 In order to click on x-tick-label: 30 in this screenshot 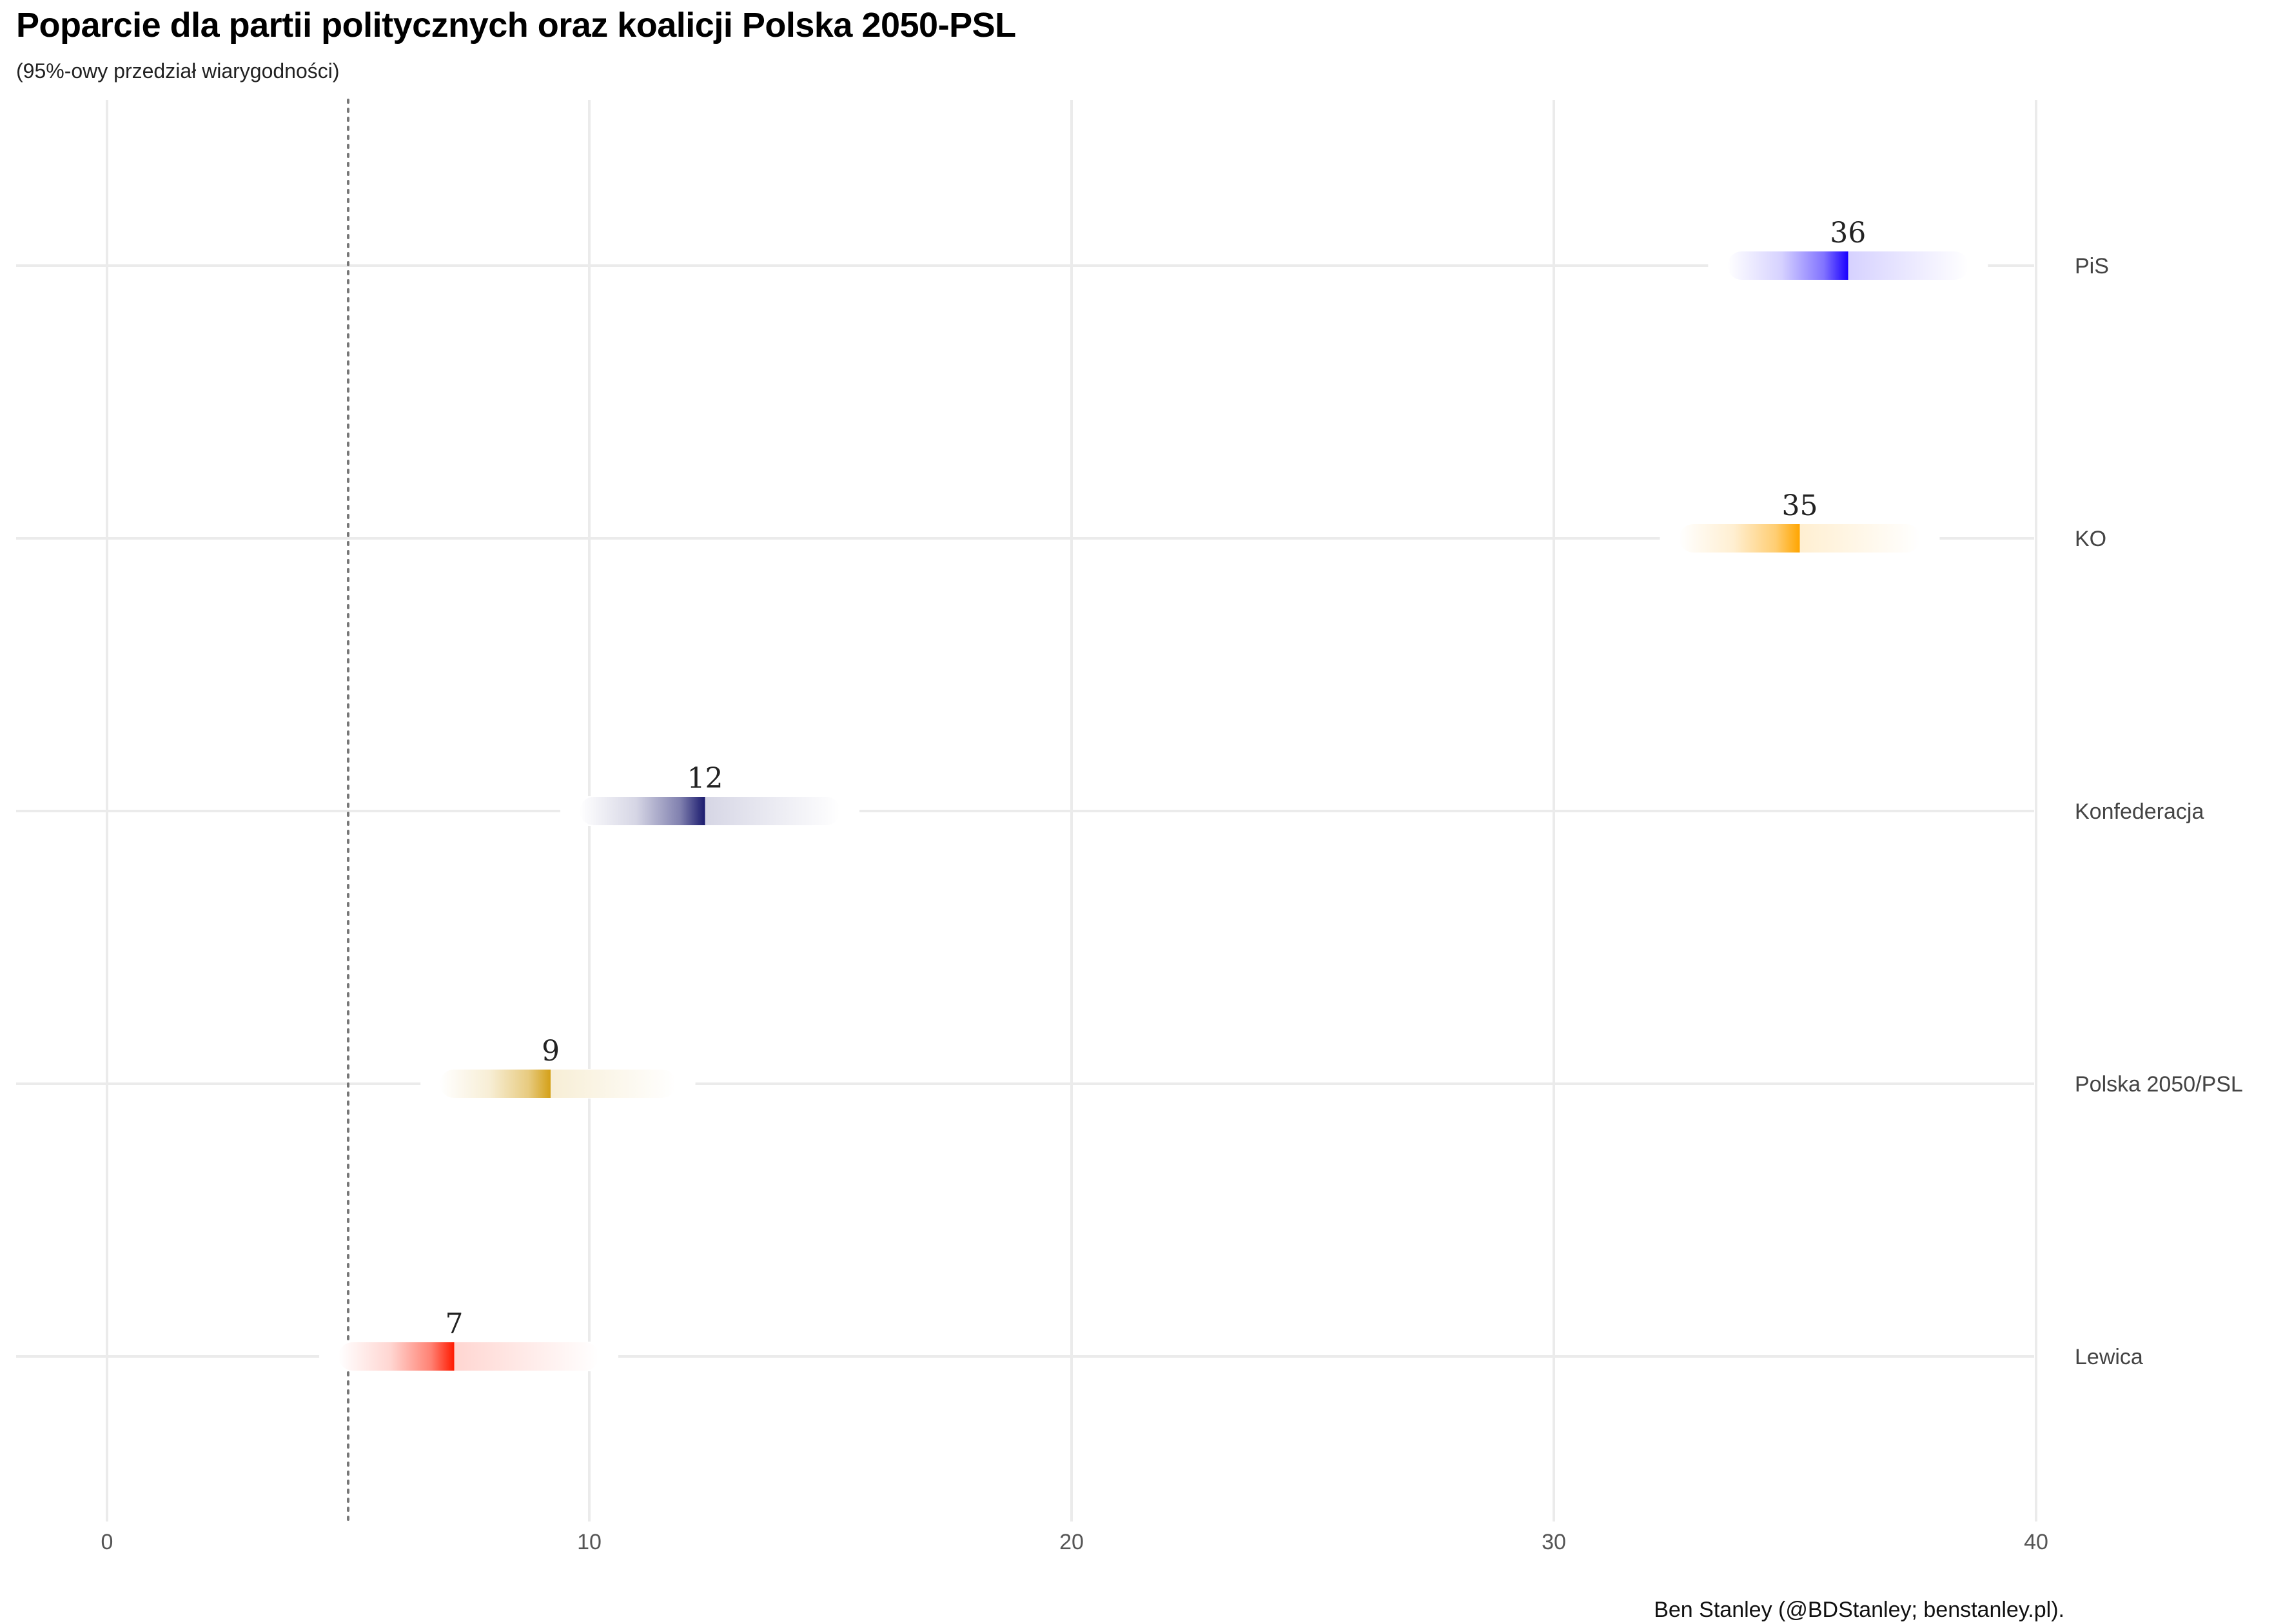, I will do `click(1554, 1542)`.